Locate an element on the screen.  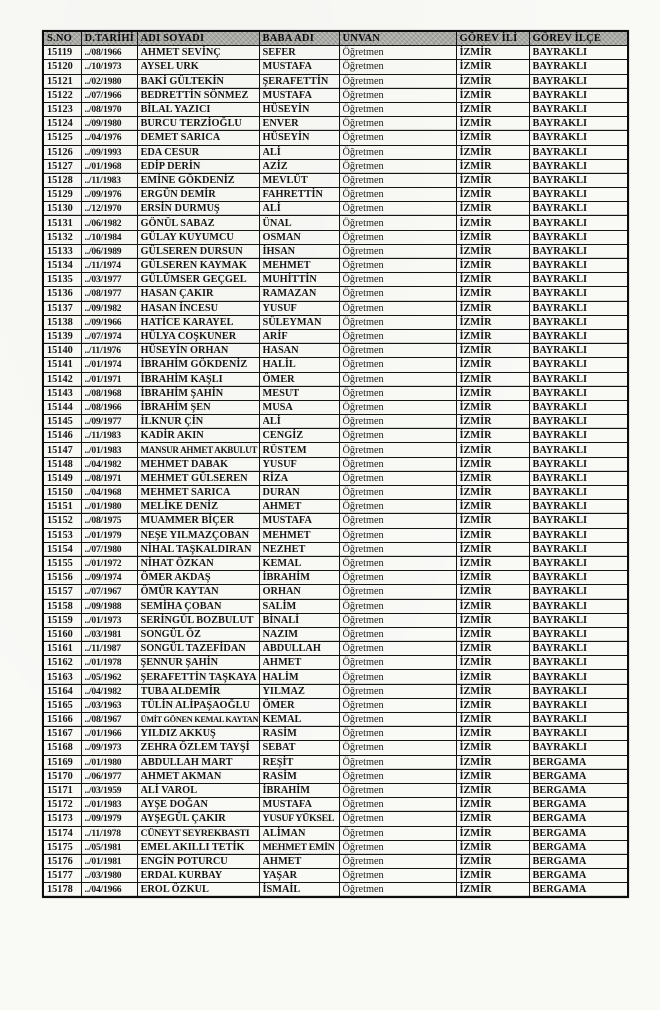
cell-father-name-text: SALİM is located at coordinates (279, 606).